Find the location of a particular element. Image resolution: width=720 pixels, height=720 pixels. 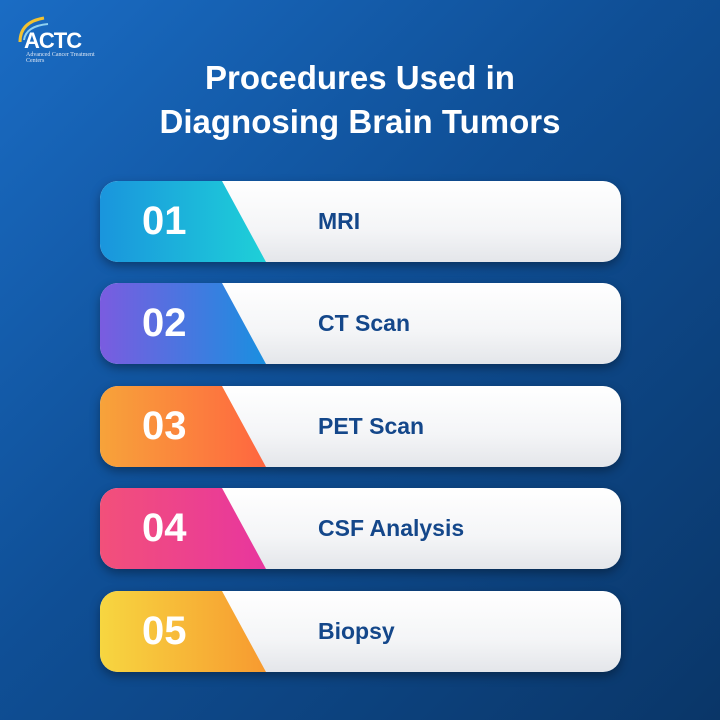

item-number: 03 is located at coordinates (164, 426).